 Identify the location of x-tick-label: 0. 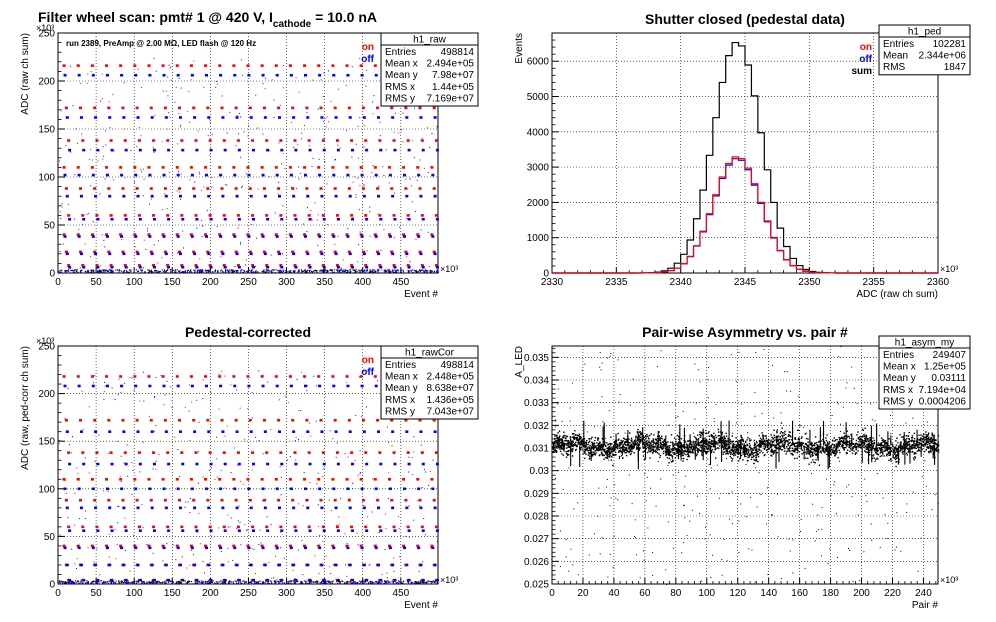
(552, 593).